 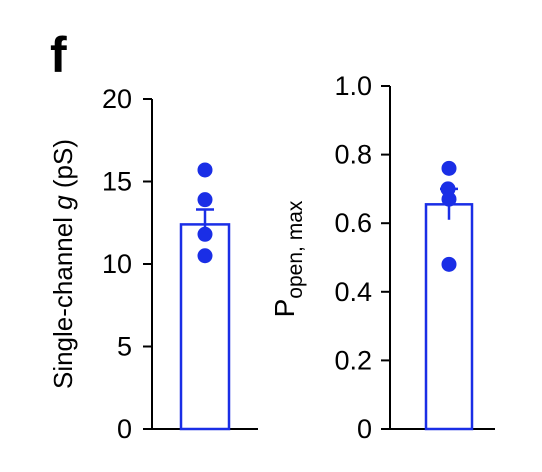 What do you see at coordinates (284, 308) in the screenshot?
I see `y-axis-title-main: P` at bounding box center [284, 308].